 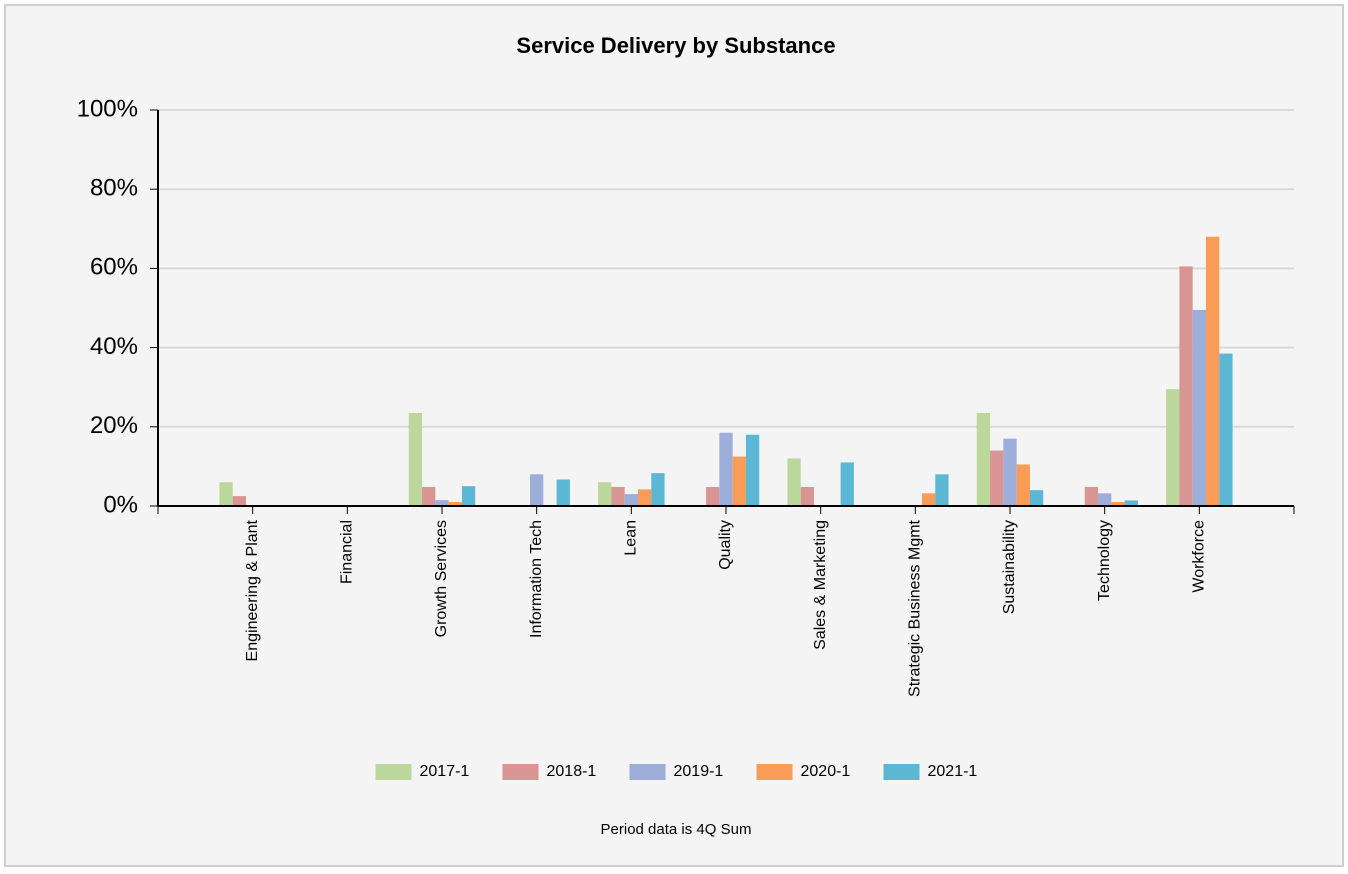 What do you see at coordinates (1009, 567) in the screenshot?
I see `x-tick-label: Sustainability` at bounding box center [1009, 567].